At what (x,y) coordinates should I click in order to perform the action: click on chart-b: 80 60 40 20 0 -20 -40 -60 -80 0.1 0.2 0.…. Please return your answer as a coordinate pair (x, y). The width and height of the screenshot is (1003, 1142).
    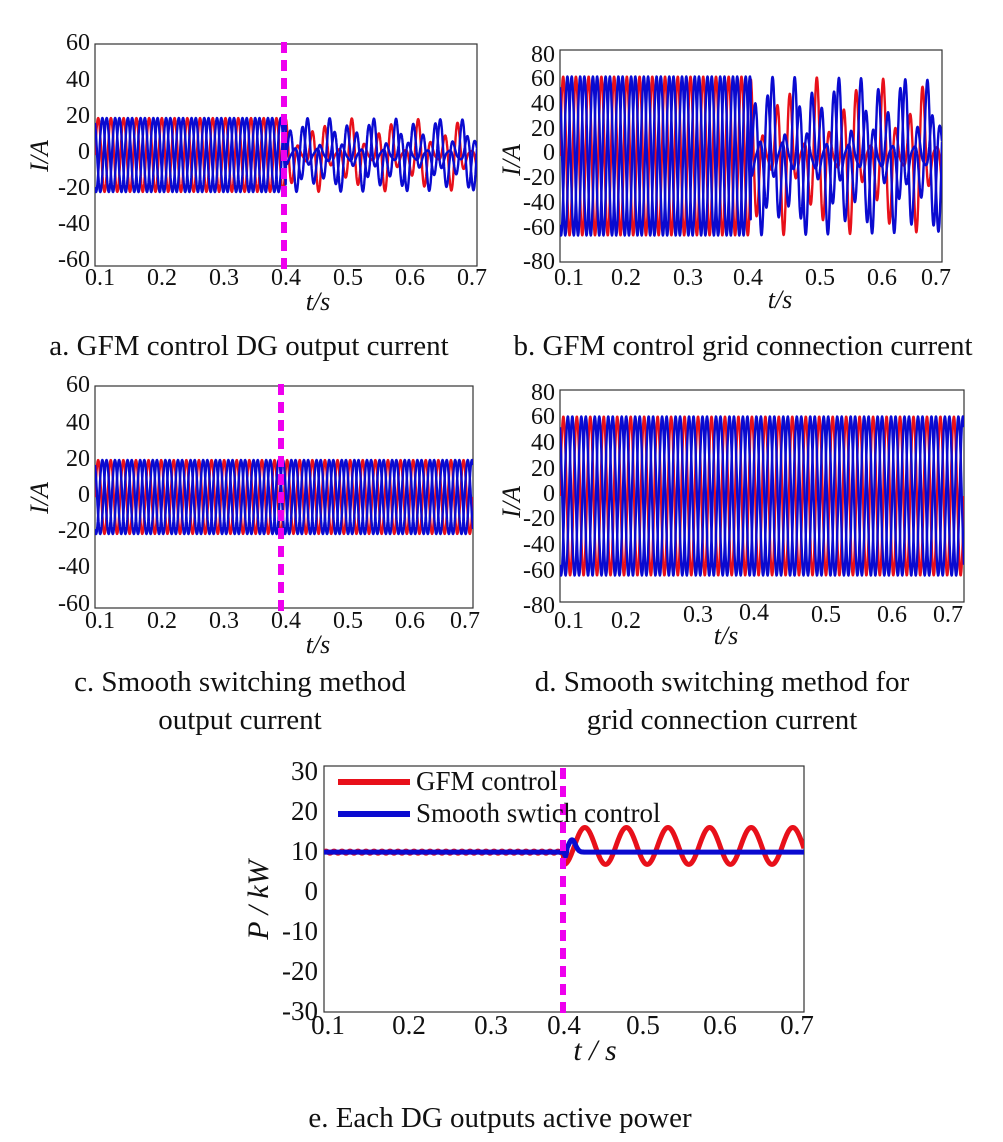
    Looking at the image, I should click on (726, 178).